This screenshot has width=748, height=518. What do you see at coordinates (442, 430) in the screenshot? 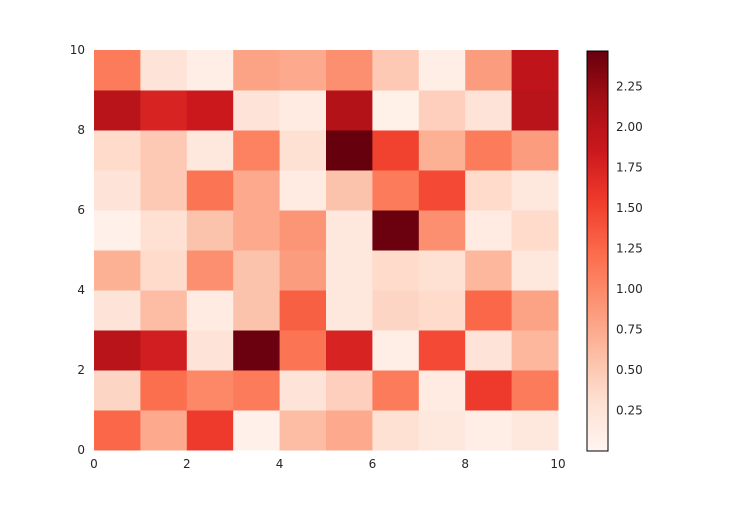
I see `heatmap-cell-r0-c7` at bounding box center [442, 430].